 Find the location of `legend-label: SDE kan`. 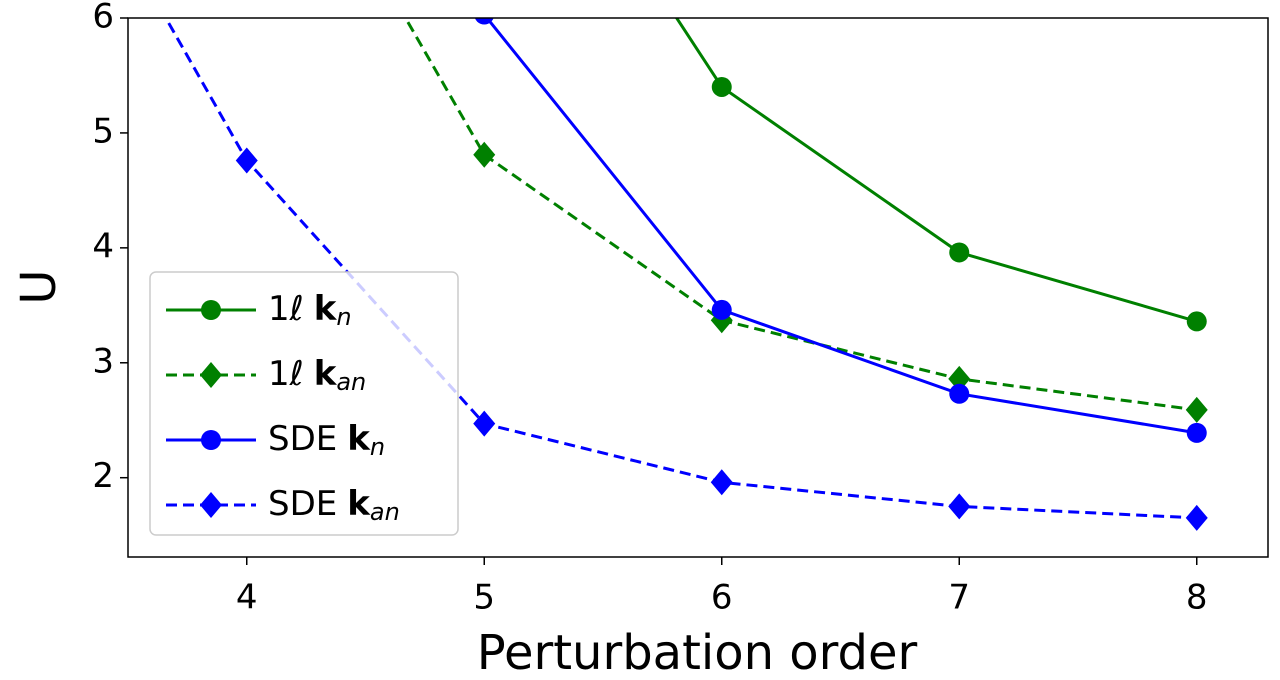

legend-label: SDE kan is located at coordinates (334, 505).